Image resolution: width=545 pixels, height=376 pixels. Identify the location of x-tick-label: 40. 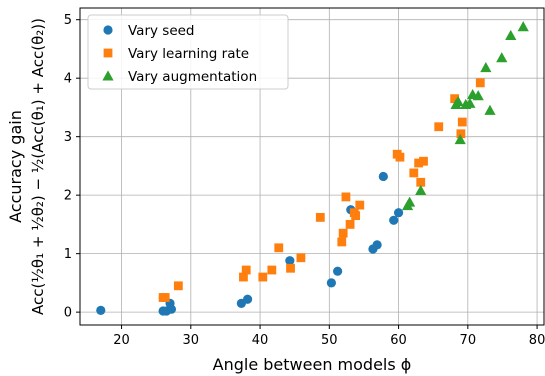
(260, 340).